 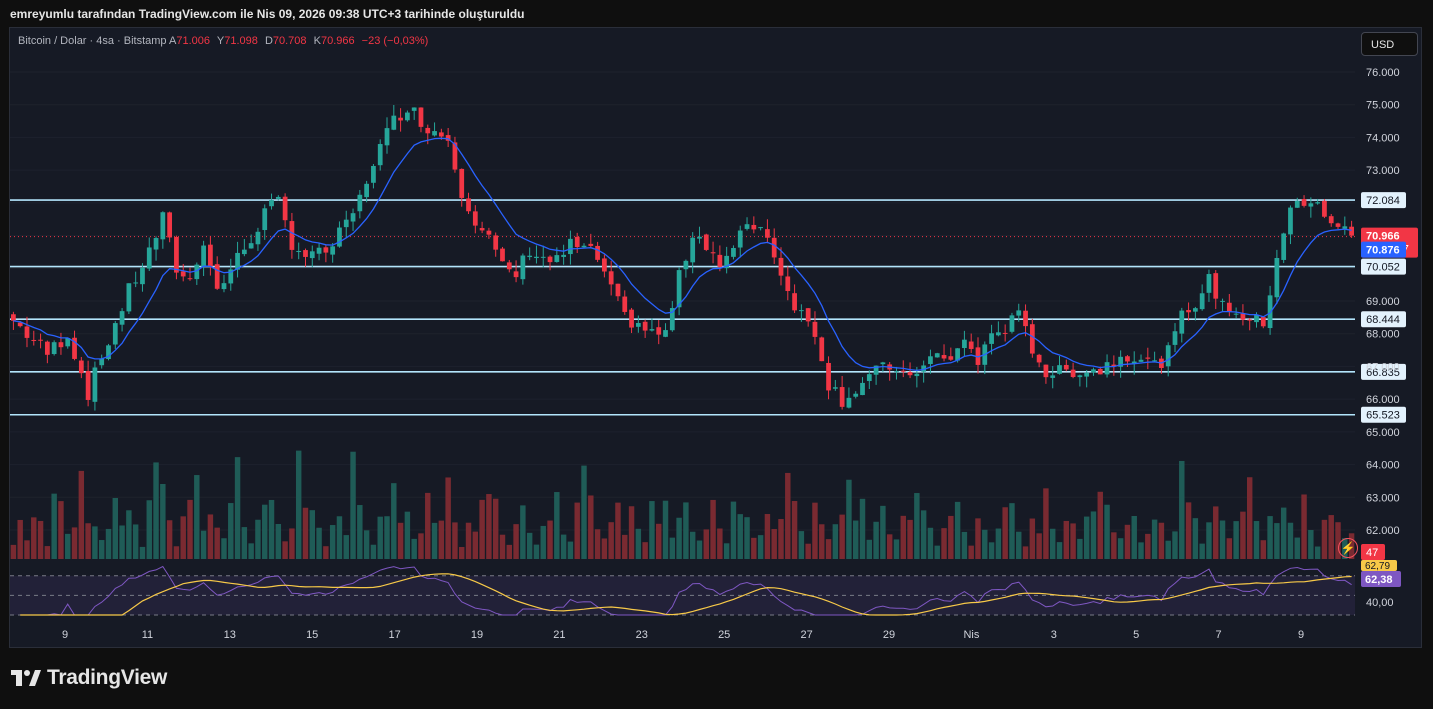 I want to click on rsi-ma-label-bg, so click(x=1379, y=565).